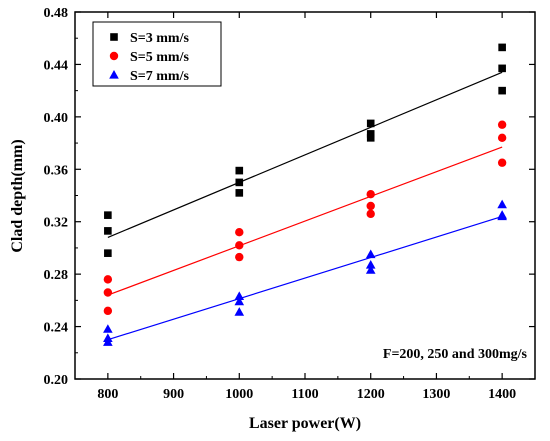 This screenshot has width=550, height=441. I want to click on y-axis-title: Clad depth(mm), so click(17, 195).